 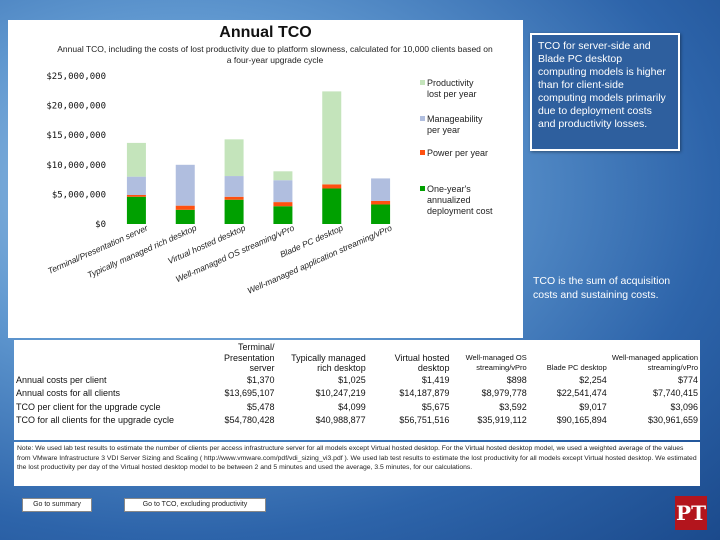 I want to click on table-corner, so click(x=104, y=358).